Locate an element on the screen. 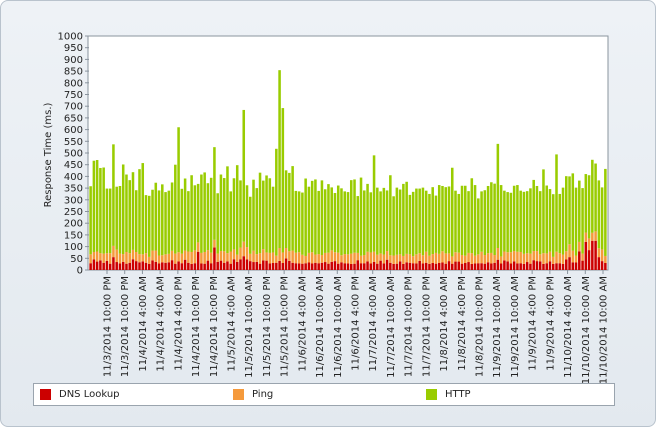  x-tick-label: 11/10/2014 10:00 AM is located at coordinates (604, 330).